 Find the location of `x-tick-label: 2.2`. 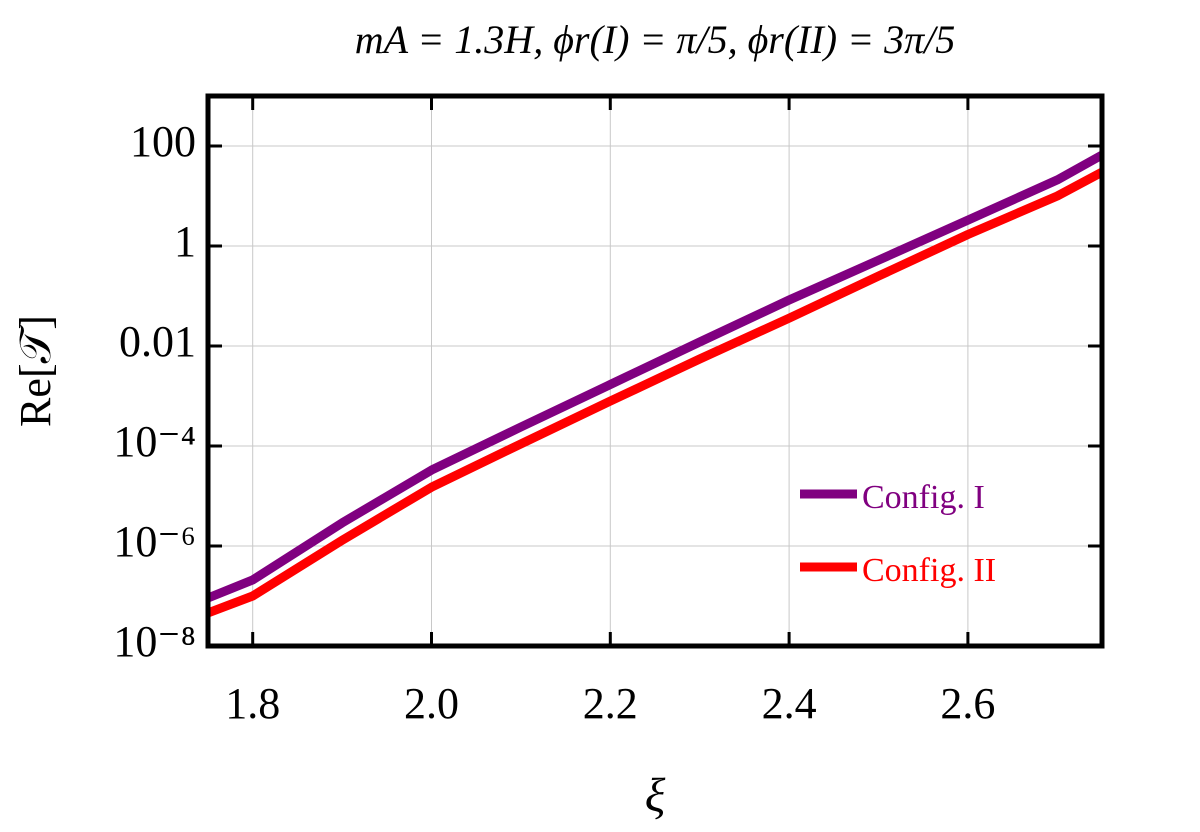

x-tick-label: 2.2 is located at coordinates (610, 703).